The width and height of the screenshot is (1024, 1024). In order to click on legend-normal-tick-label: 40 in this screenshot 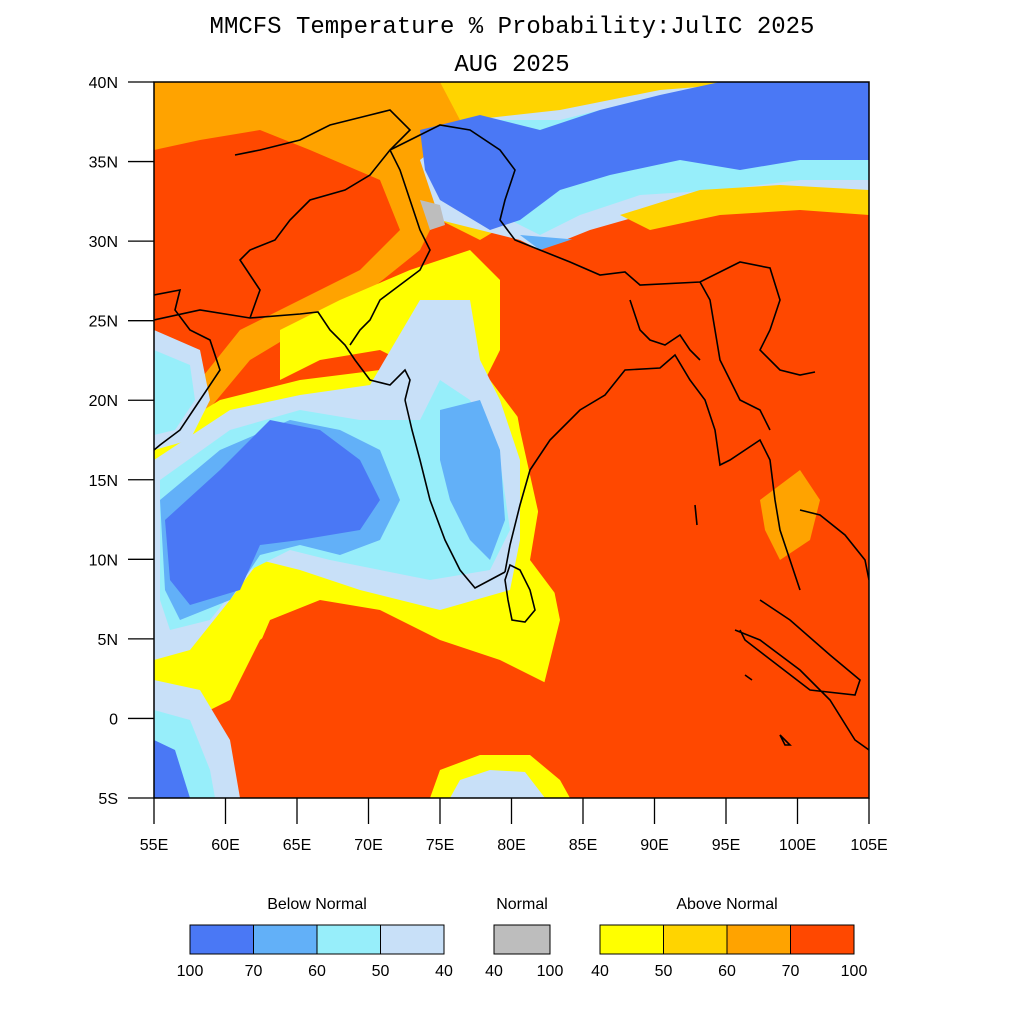, I will do `click(494, 971)`.